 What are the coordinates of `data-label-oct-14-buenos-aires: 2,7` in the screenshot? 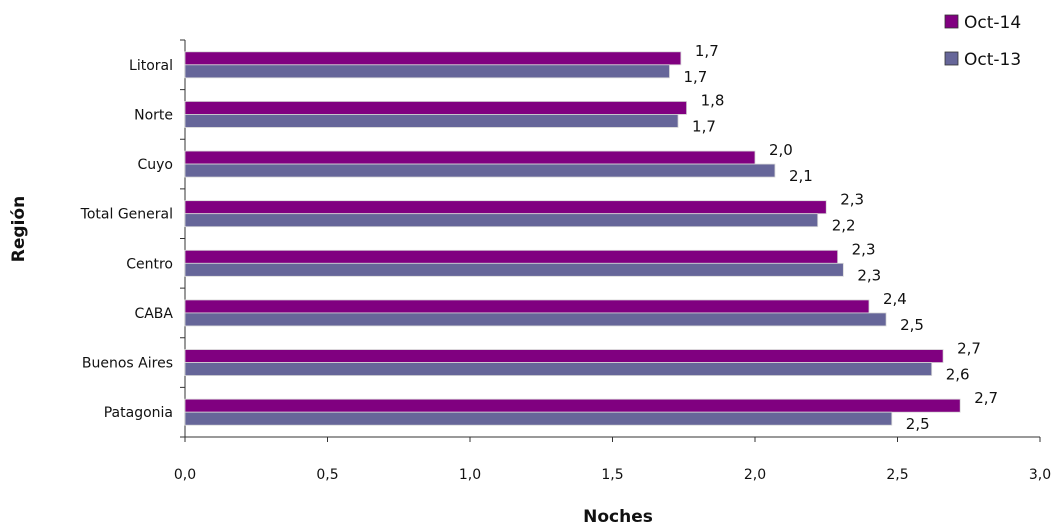 It's located at (969, 349).